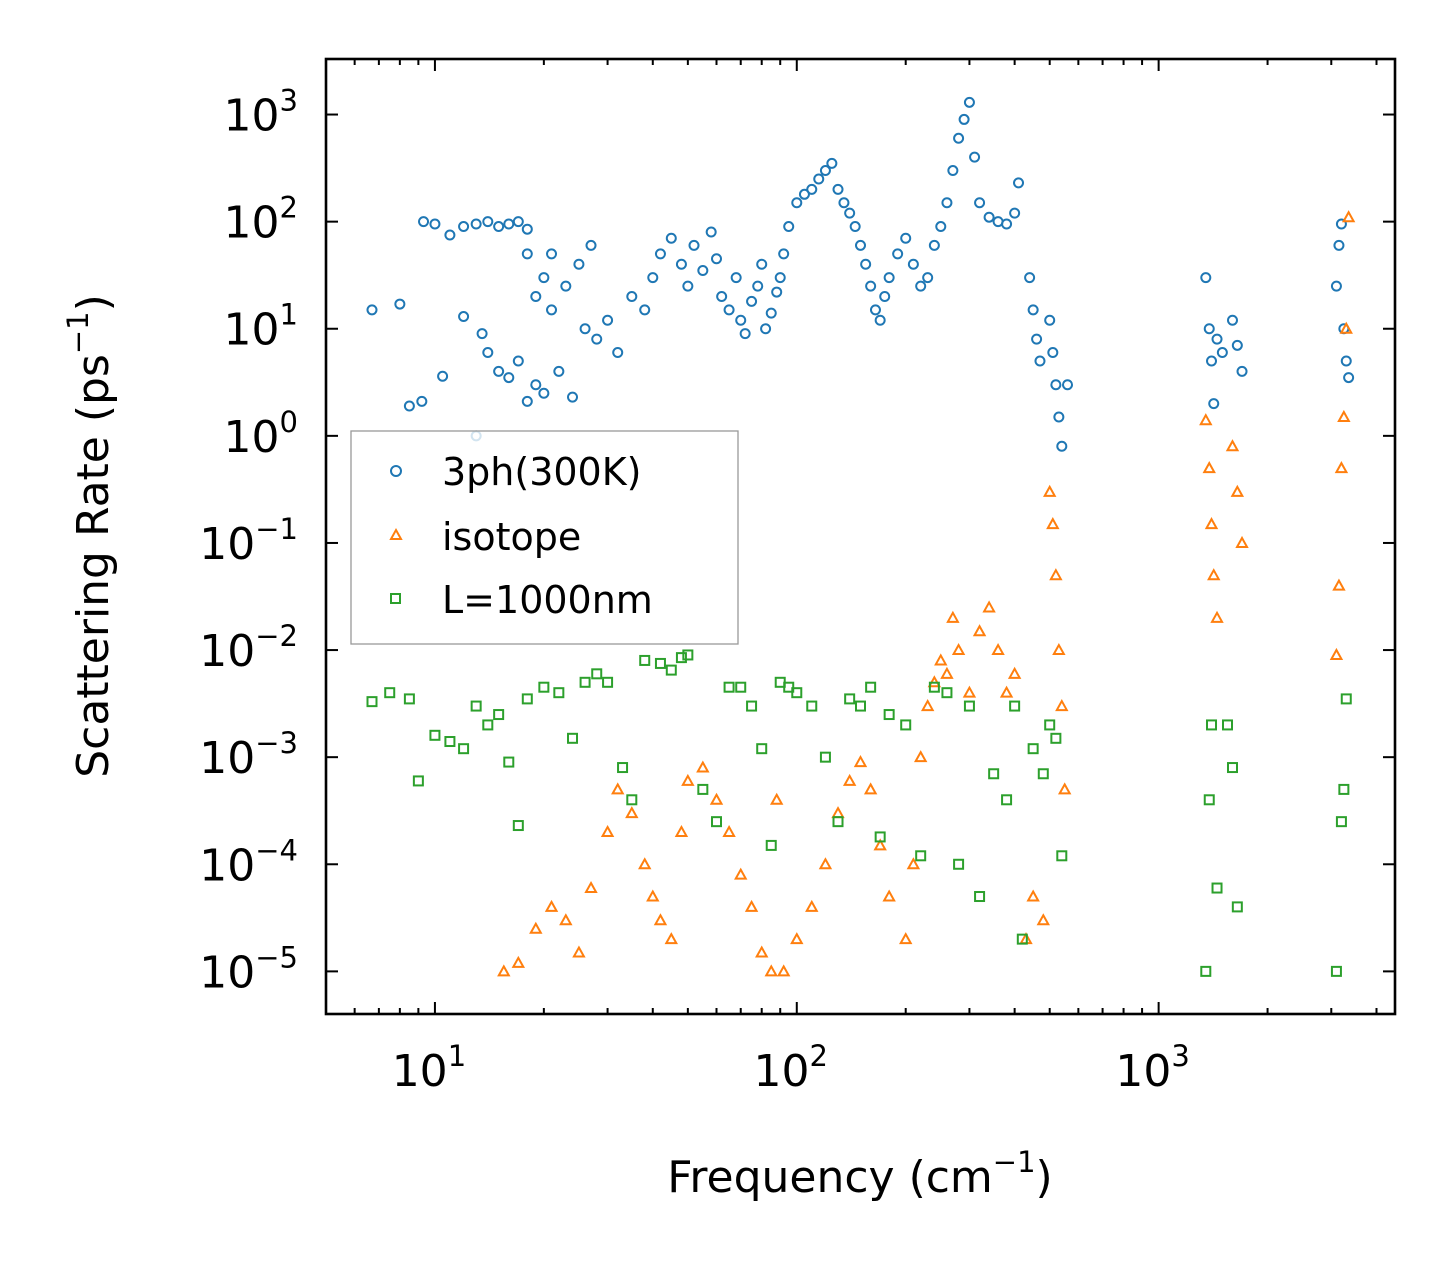 The width and height of the screenshot is (1455, 1265). What do you see at coordinates (396, 533) in the screenshot?
I see `legend-marker-triangle` at bounding box center [396, 533].